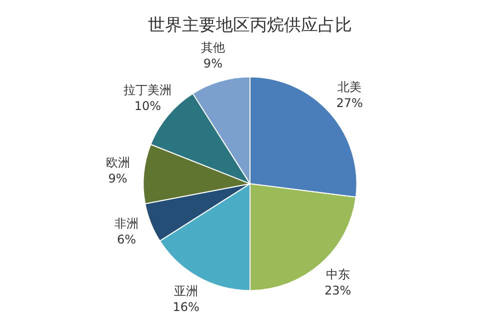  What do you see at coordinates (350, 87) in the screenshot?
I see `slice-label: 北美` at bounding box center [350, 87].